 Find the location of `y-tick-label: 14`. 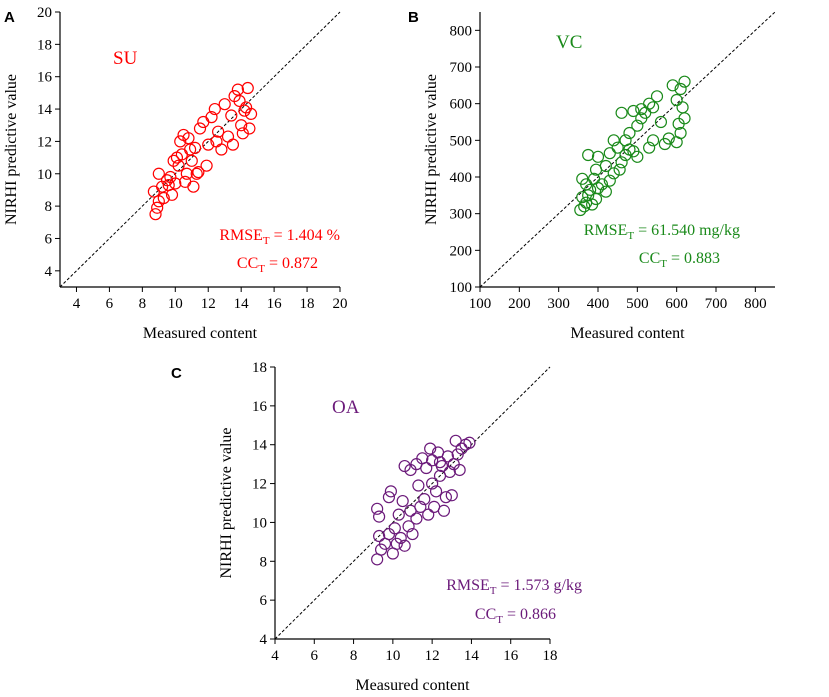

y-tick-label: 14 is located at coordinates (45, 110).